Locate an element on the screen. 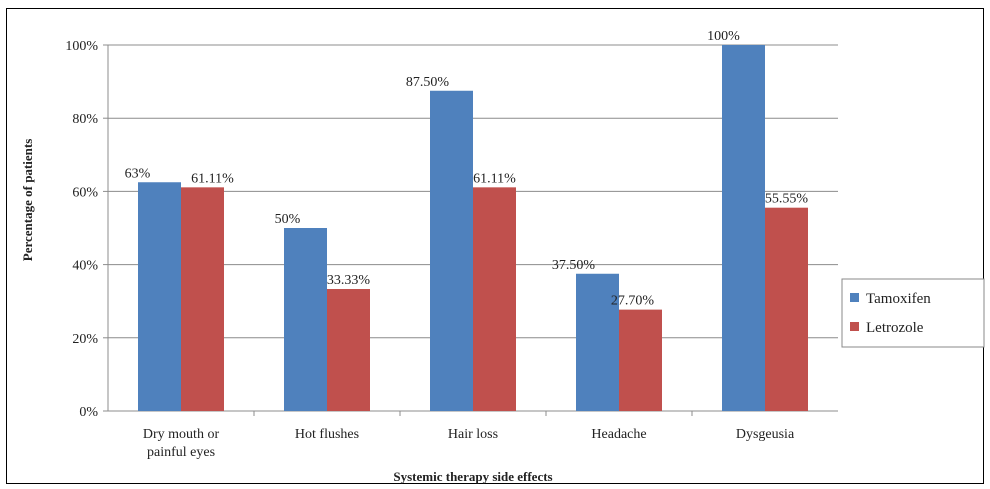 The image size is (990, 489). legend-label-tamoxifen: Tamoxifen is located at coordinates (898, 299).